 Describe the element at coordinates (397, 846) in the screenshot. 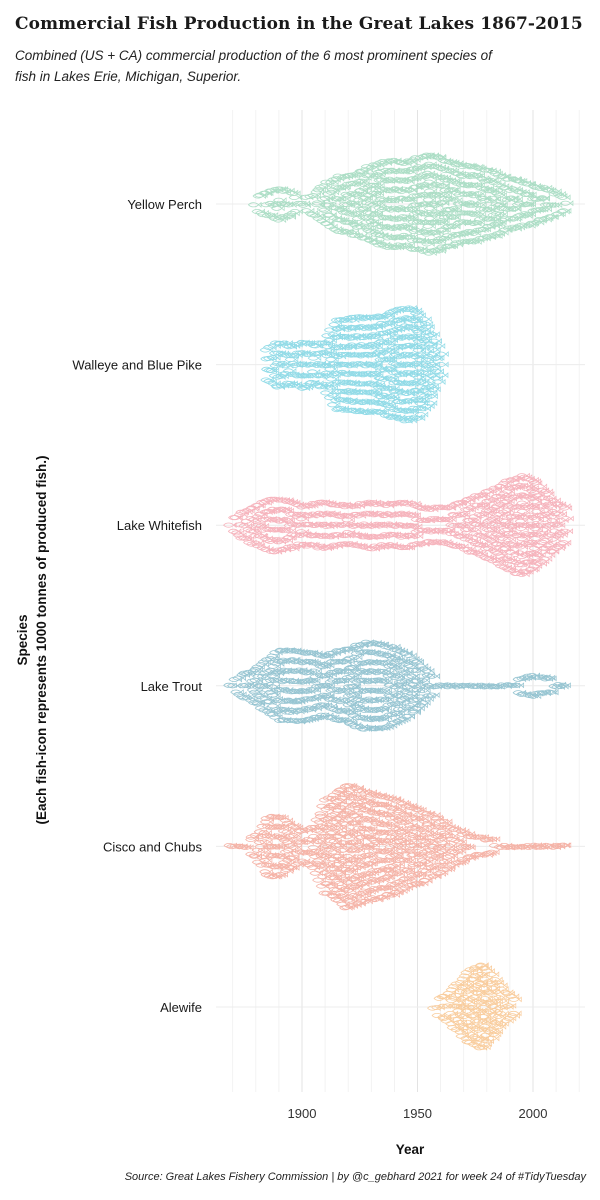

I see `swarm-cisco-and-chubs` at that location.